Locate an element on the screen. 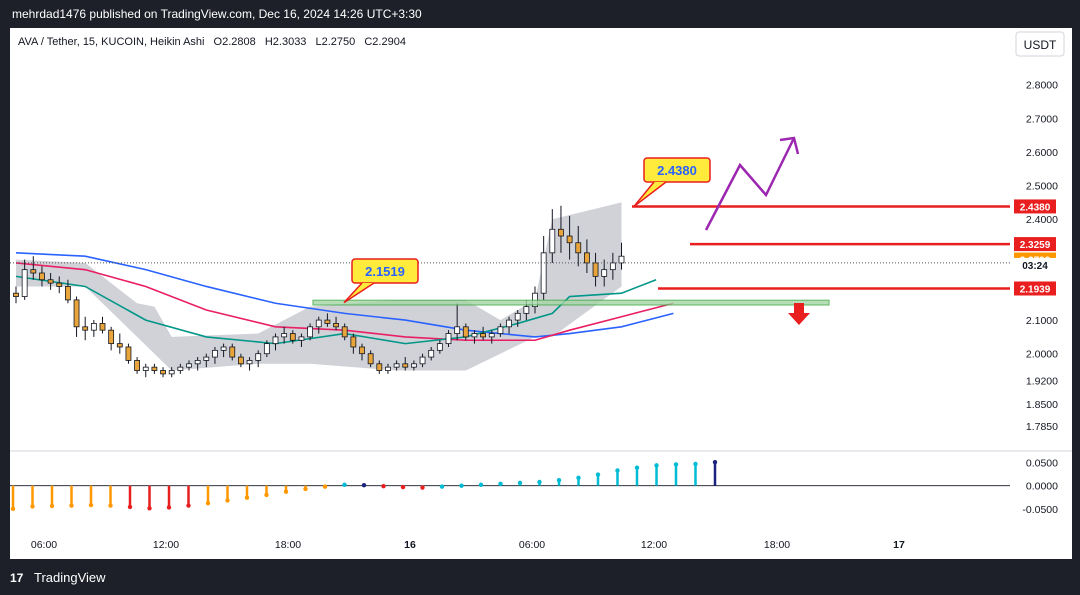  open-label: O is located at coordinates (218, 42).